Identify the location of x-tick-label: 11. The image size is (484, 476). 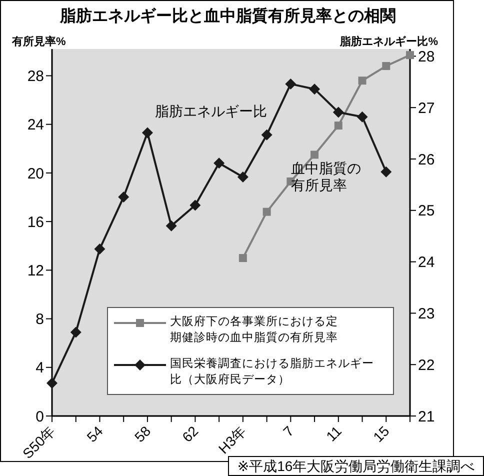
(333, 433).